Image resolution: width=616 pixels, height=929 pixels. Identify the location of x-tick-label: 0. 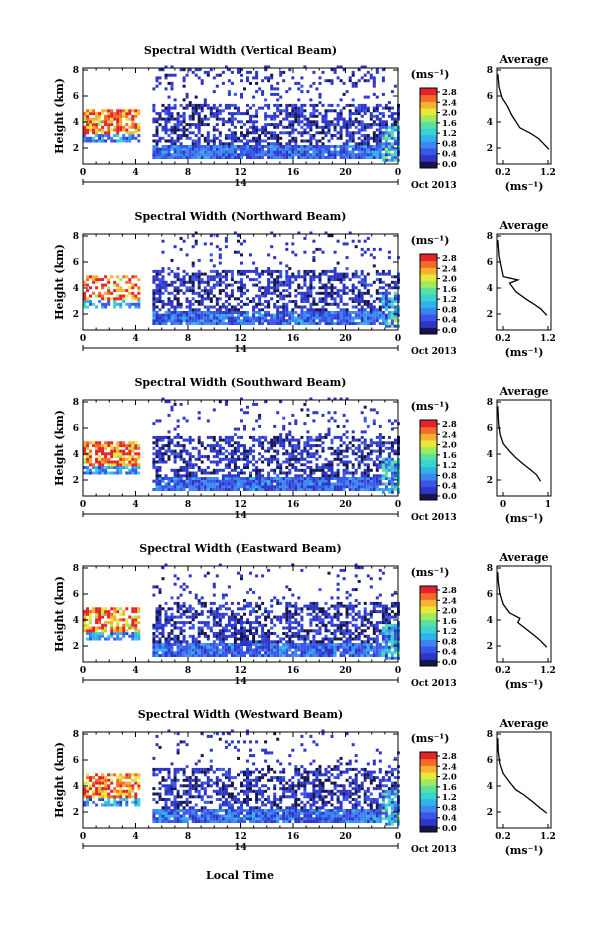
(398, 173).